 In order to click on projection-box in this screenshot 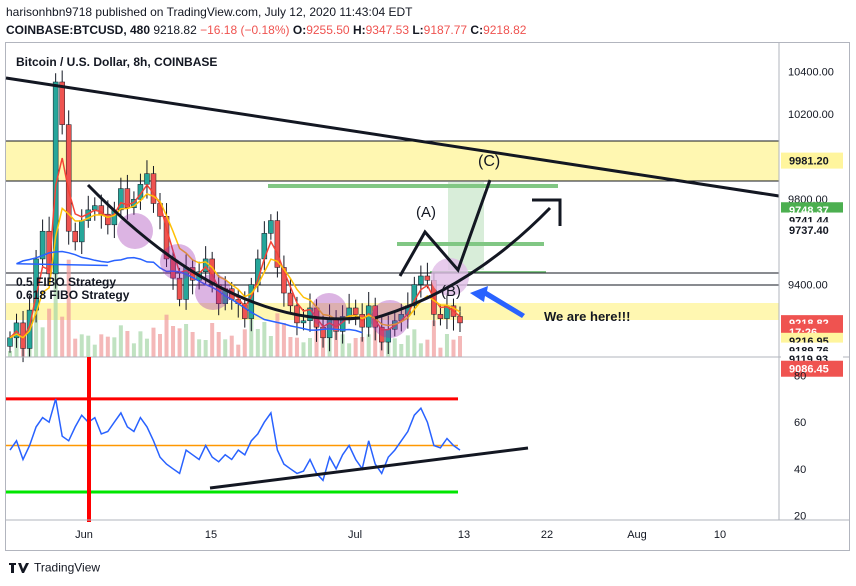, I will do `click(466, 226)`.